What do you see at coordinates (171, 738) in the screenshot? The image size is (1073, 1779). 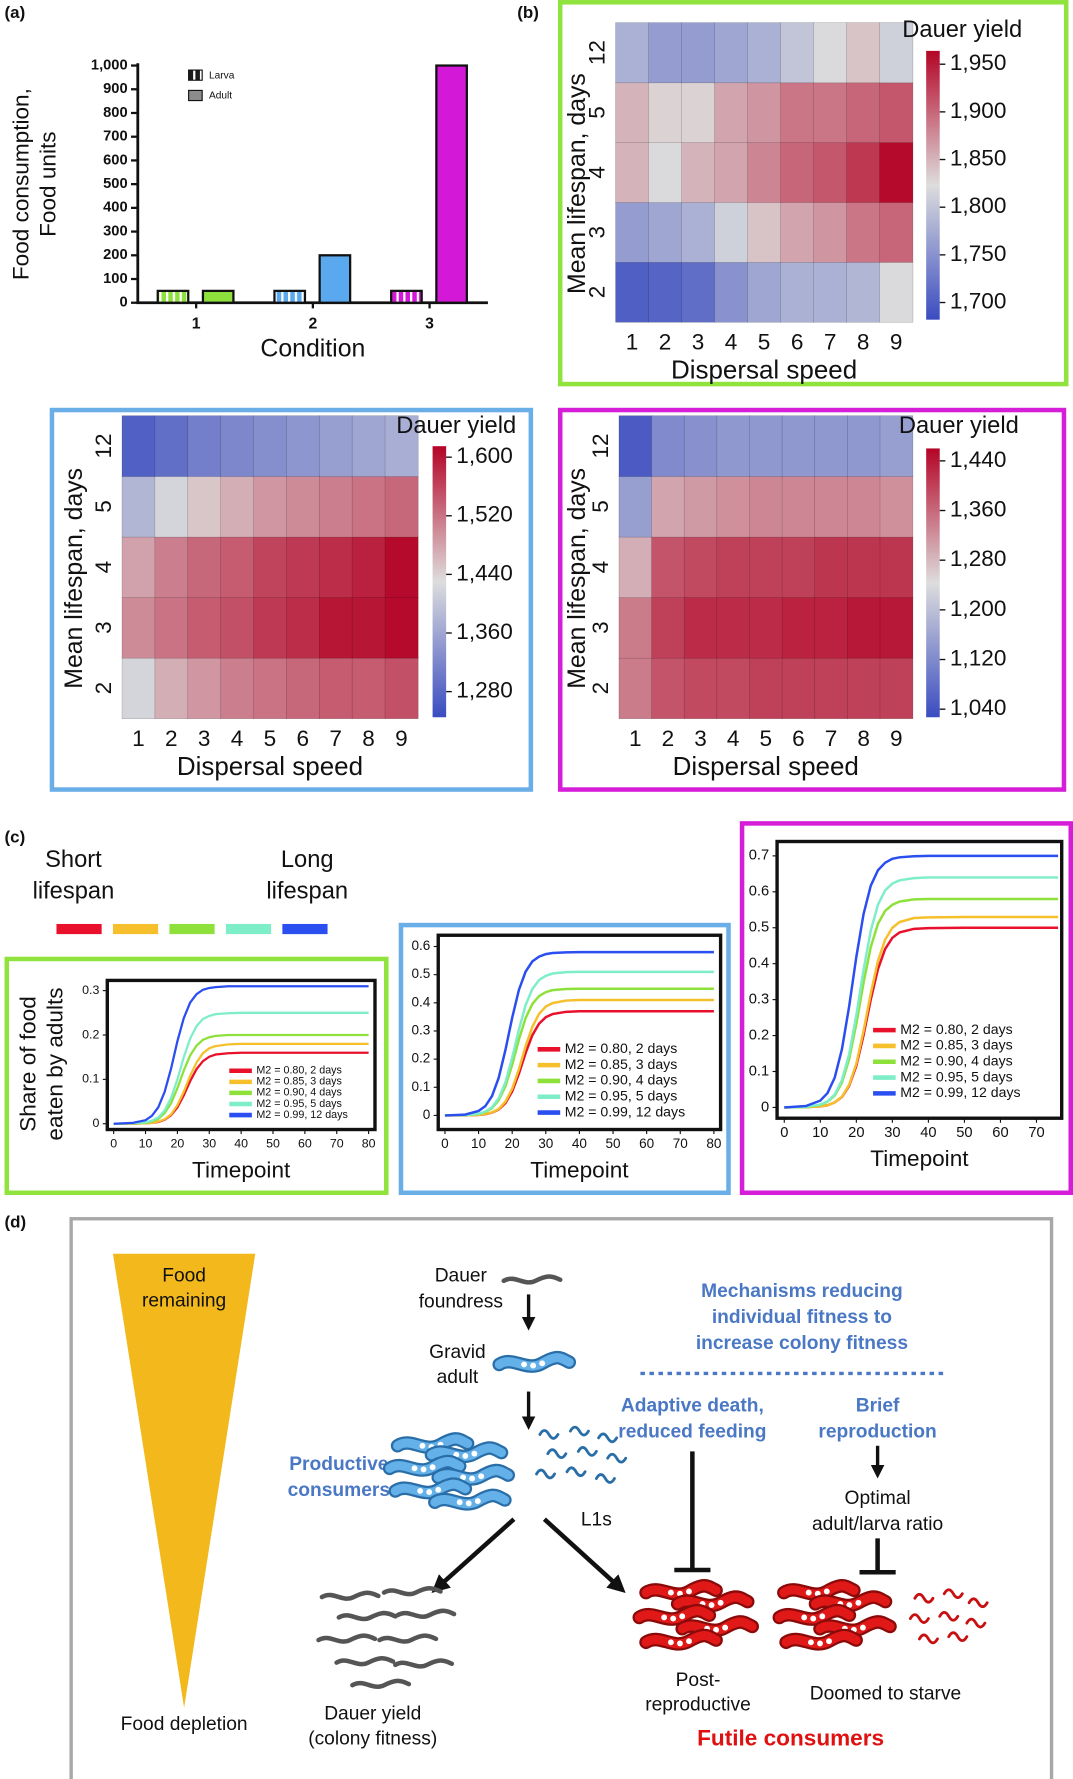 I see `x-tick-label: 2` at bounding box center [171, 738].